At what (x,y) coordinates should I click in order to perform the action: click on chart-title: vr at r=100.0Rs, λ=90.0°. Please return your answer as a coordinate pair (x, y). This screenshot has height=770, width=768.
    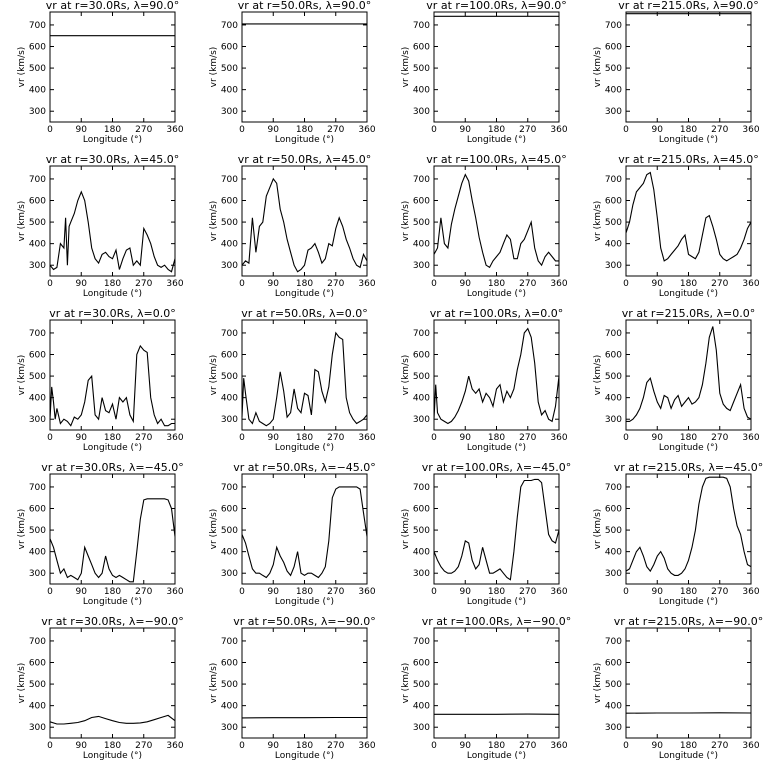
    Looking at the image, I should click on (496, 6).